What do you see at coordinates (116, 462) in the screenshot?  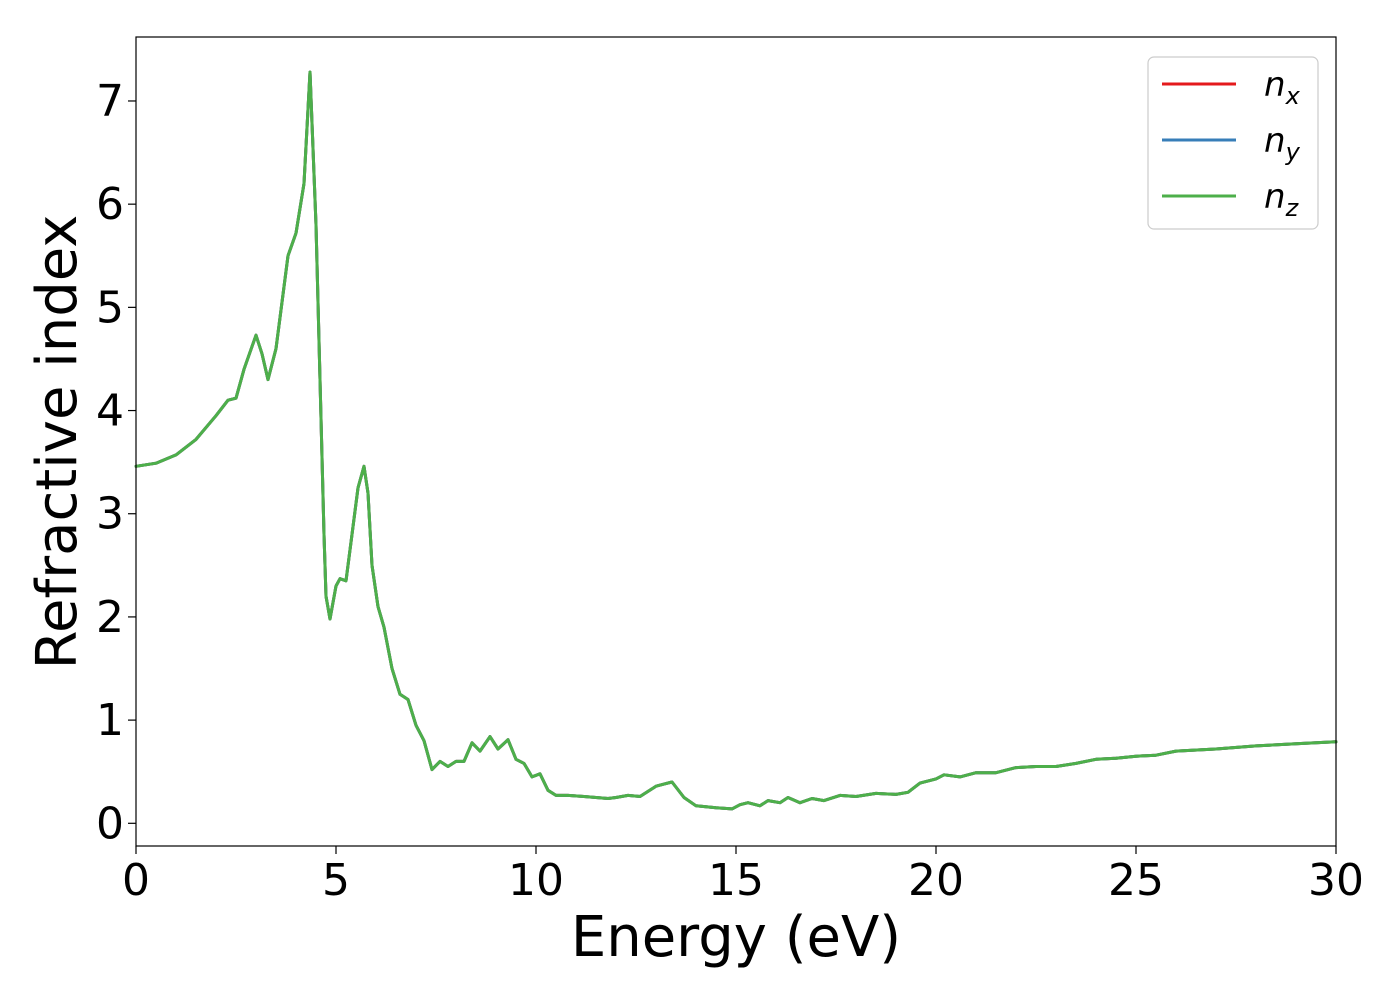 I see `y-axis-ticks: 0 1 2 3 4 5 6 7` at bounding box center [116, 462].